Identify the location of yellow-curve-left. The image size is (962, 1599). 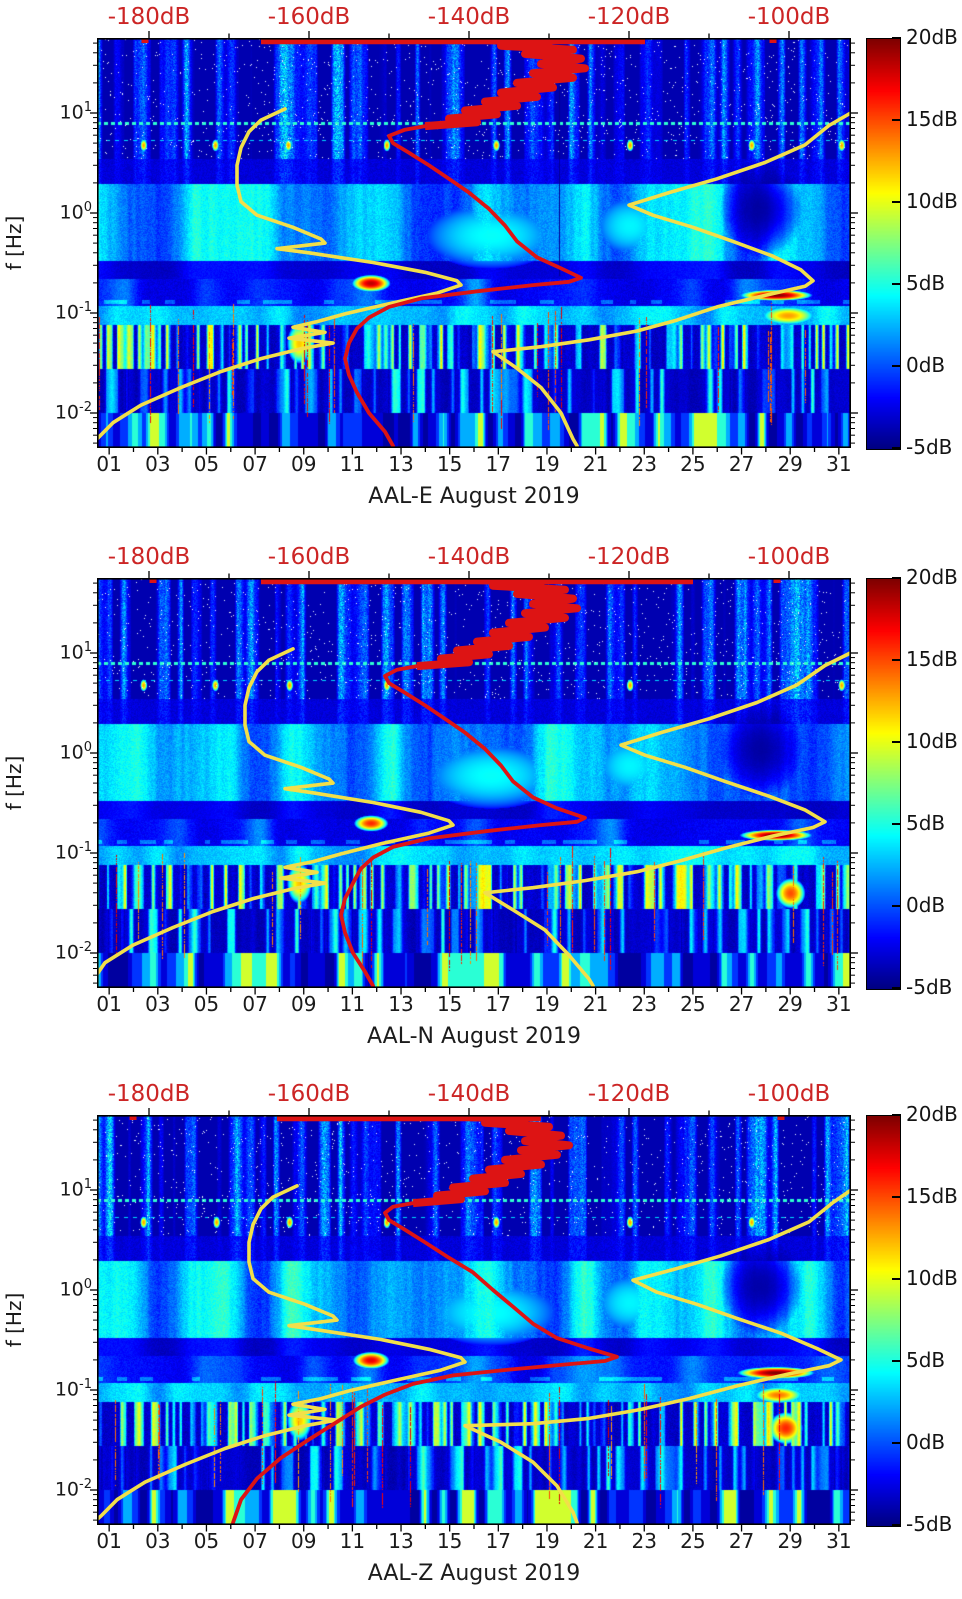
(280, 274).